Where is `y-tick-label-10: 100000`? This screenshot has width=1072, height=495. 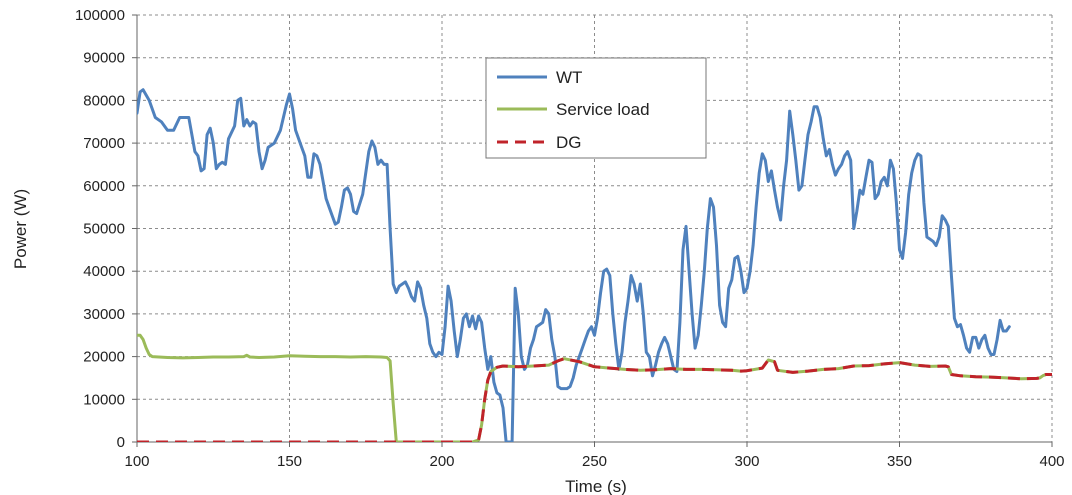
y-tick-label-10: 100000 is located at coordinates (100, 15).